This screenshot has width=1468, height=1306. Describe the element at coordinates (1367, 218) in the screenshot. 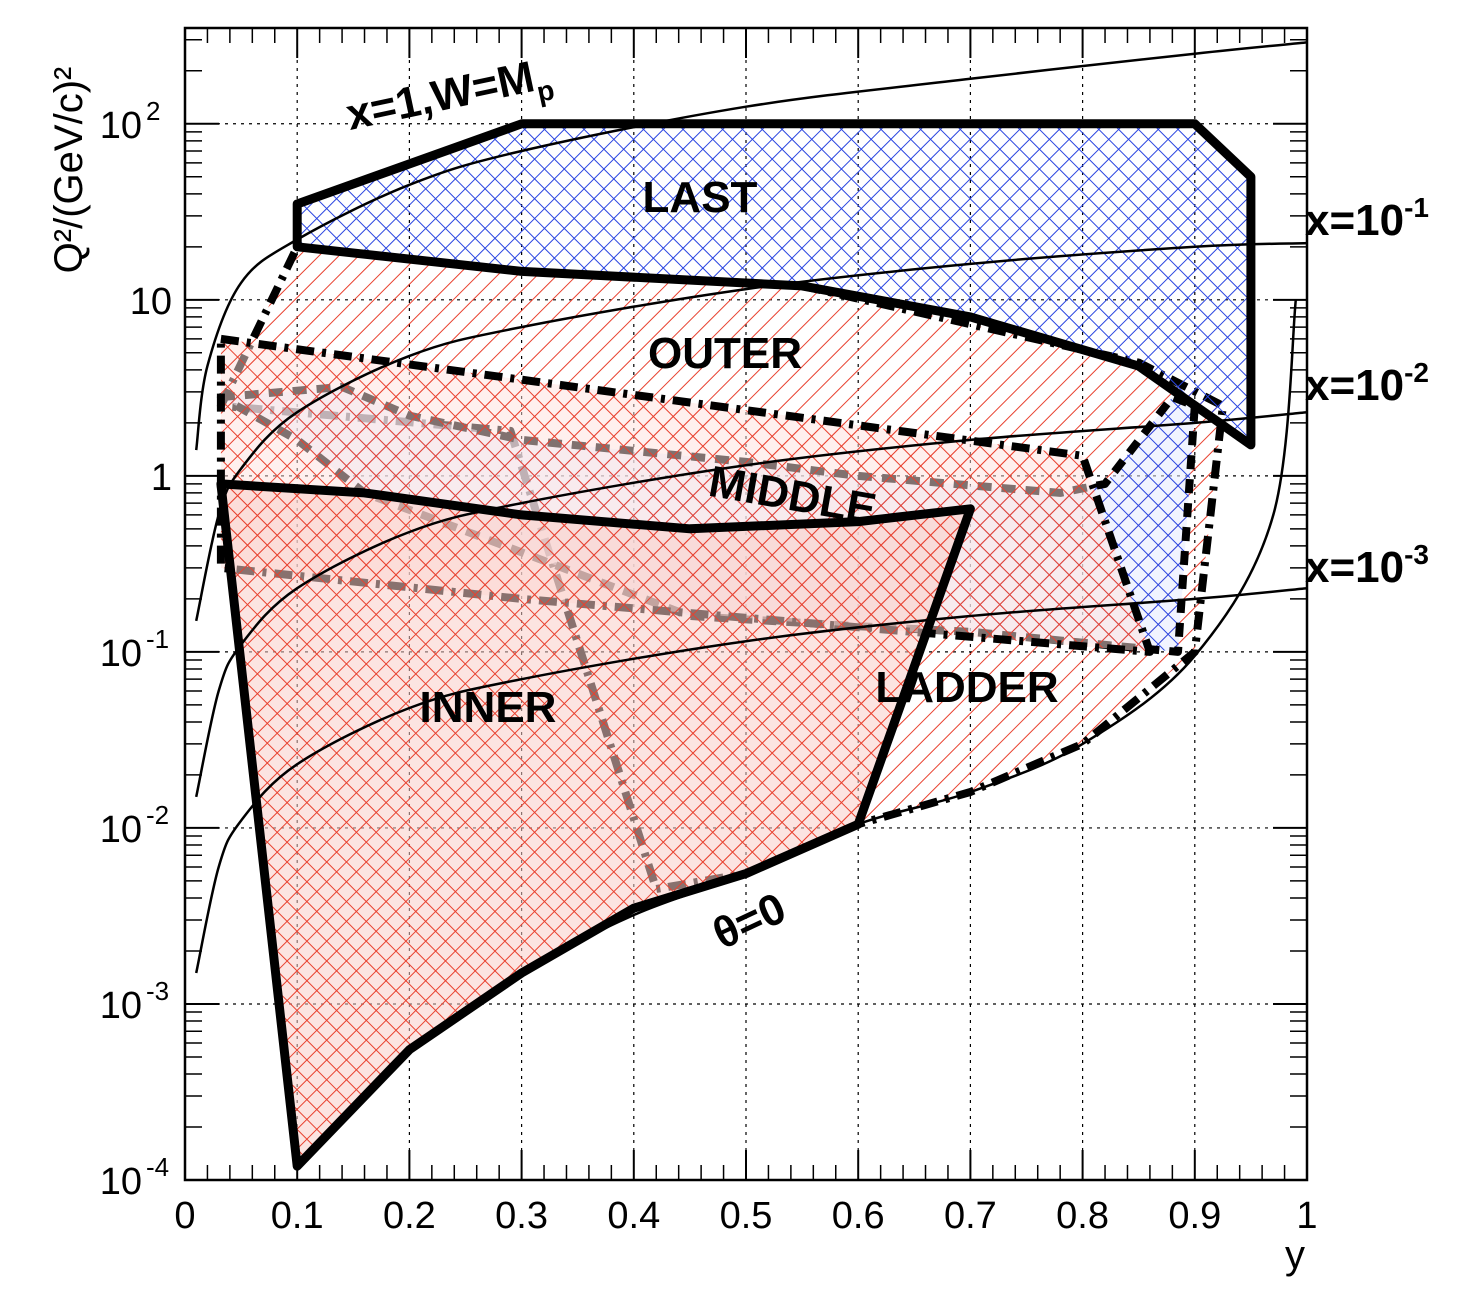

I see `curve-label: x=10-1` at that location.